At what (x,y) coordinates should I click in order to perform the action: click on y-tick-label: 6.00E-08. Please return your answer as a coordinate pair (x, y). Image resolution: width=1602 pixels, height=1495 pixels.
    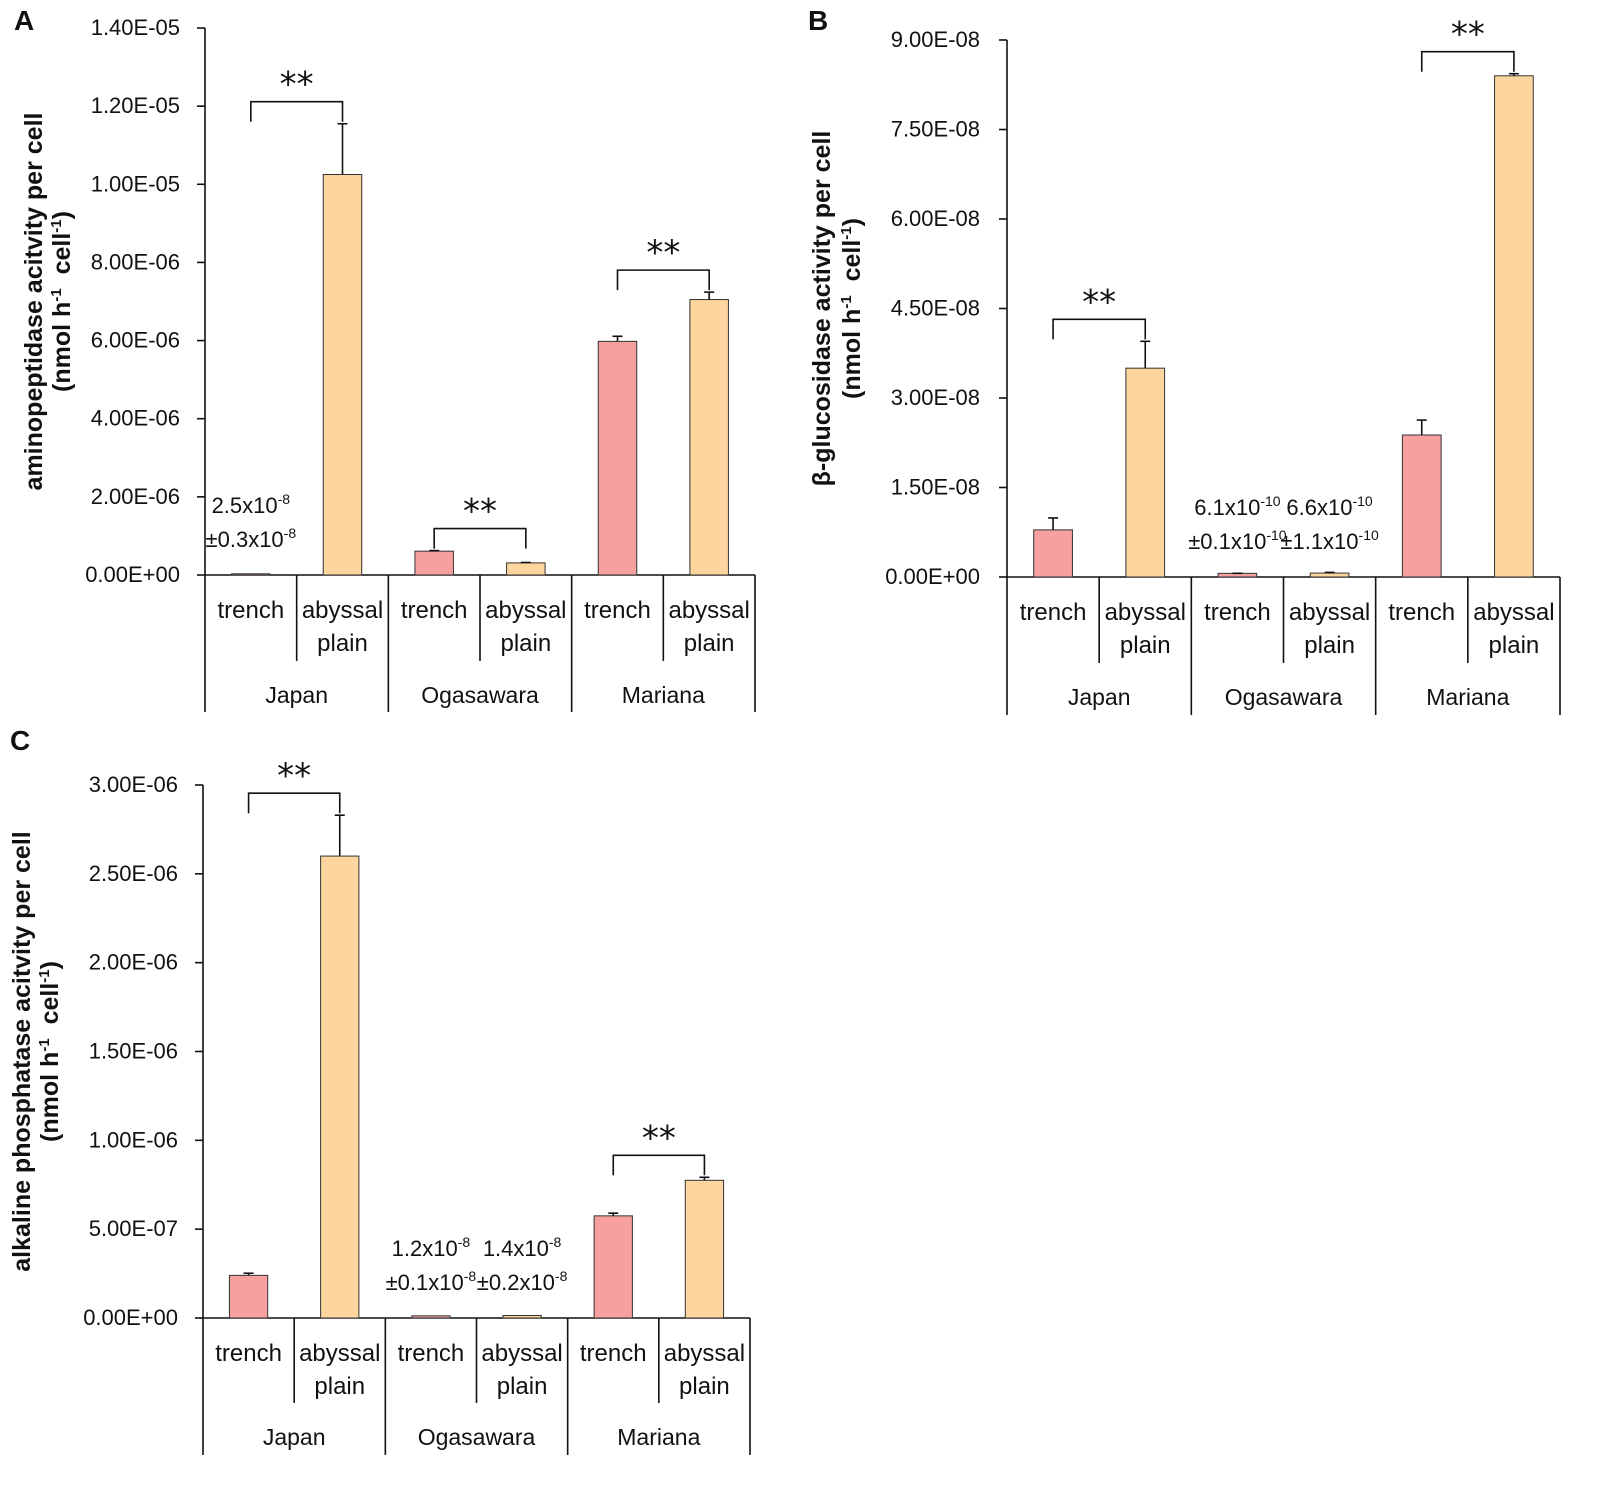
    Looking at the image, I should click on (935, 218).